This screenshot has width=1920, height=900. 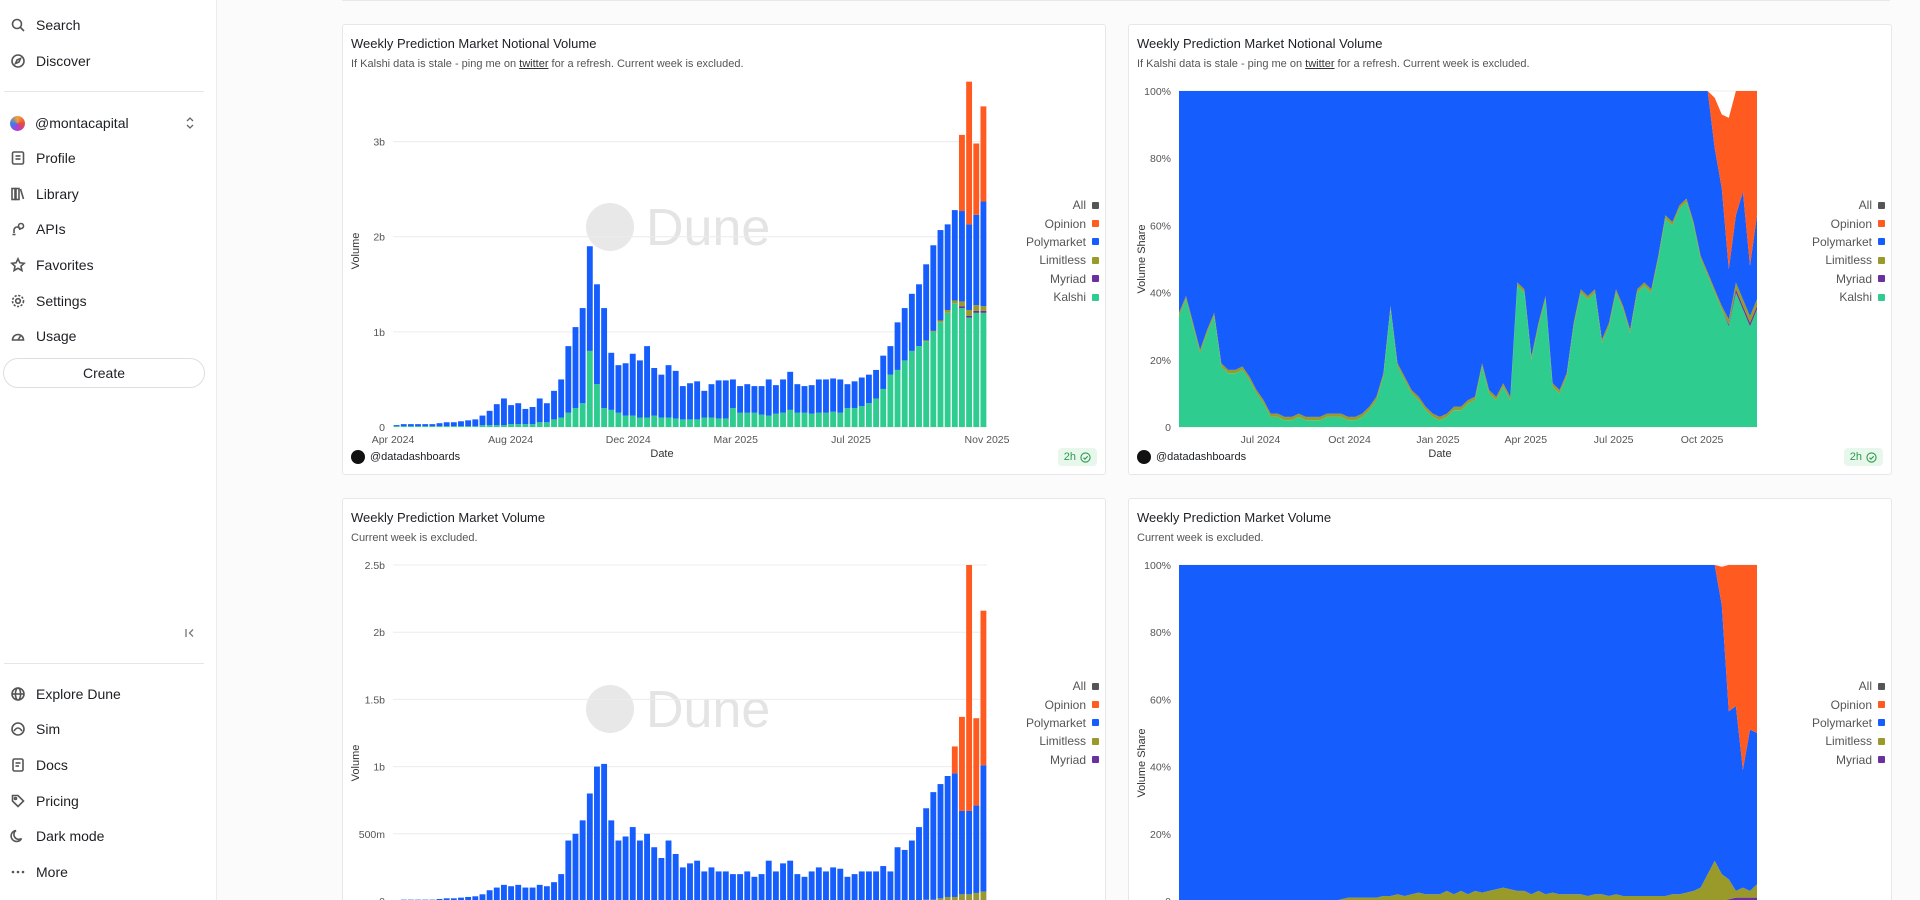 I want to click on area-myriad, so click(x=1468, y=898).